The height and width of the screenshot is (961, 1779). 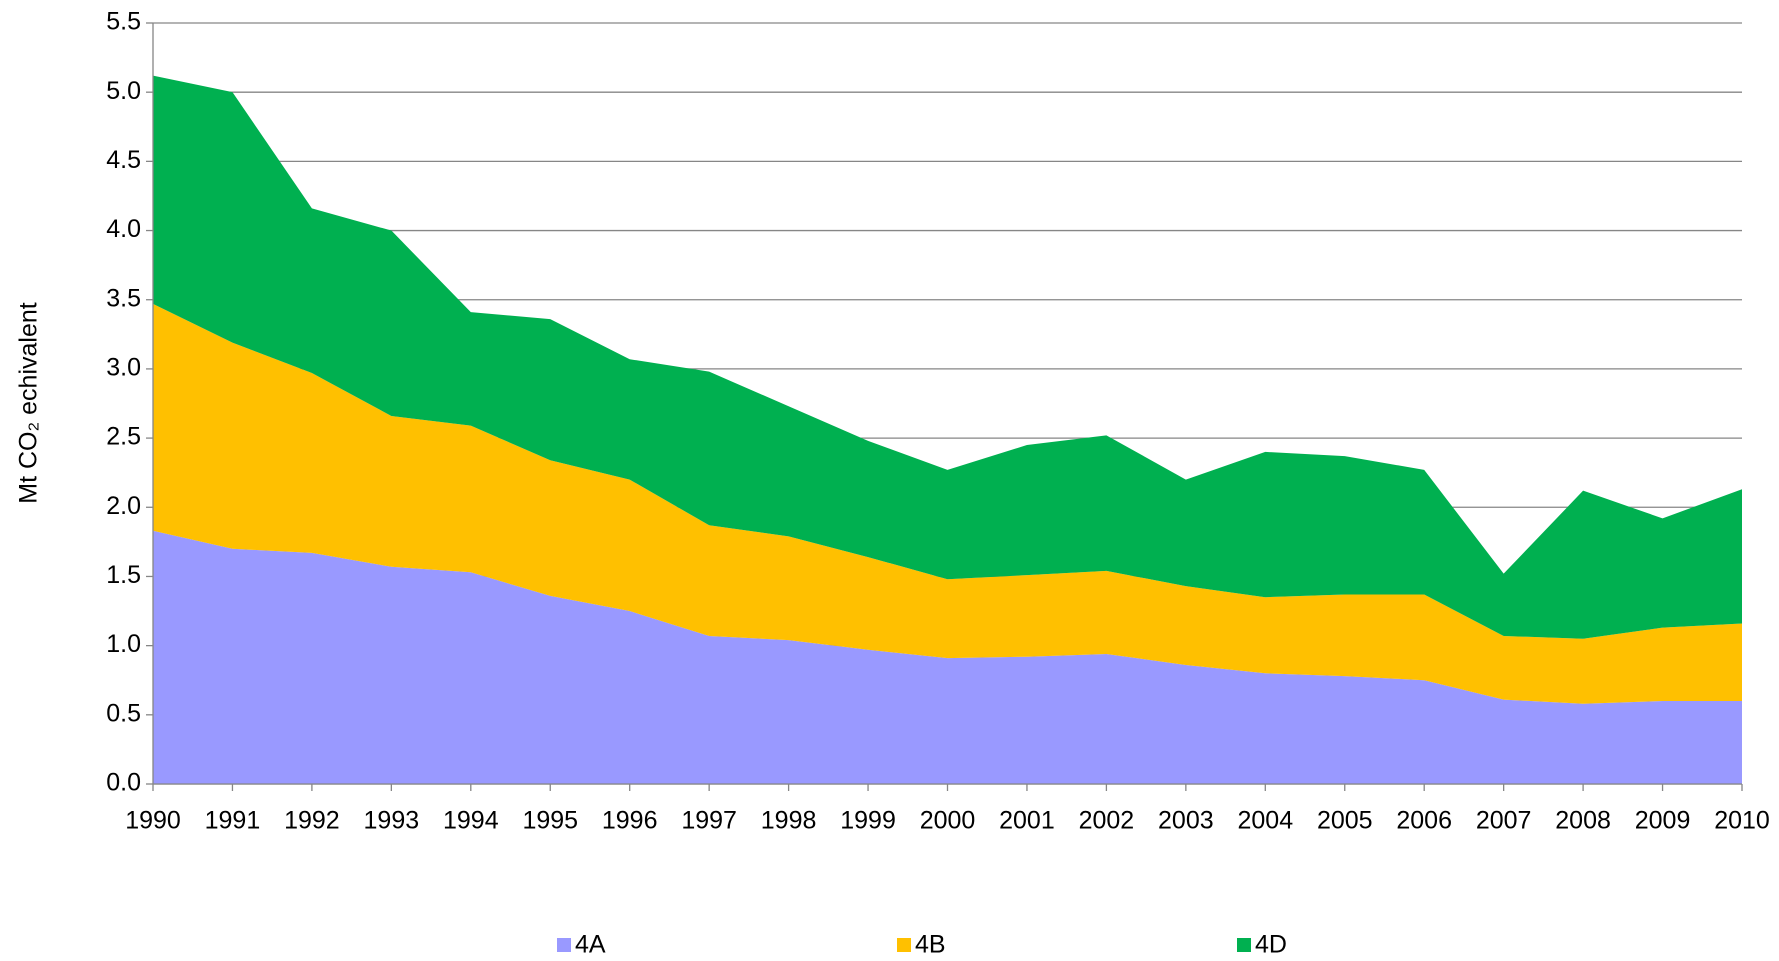 I want to click on y-tick-label: 0.0, so click(x=123, y=783).